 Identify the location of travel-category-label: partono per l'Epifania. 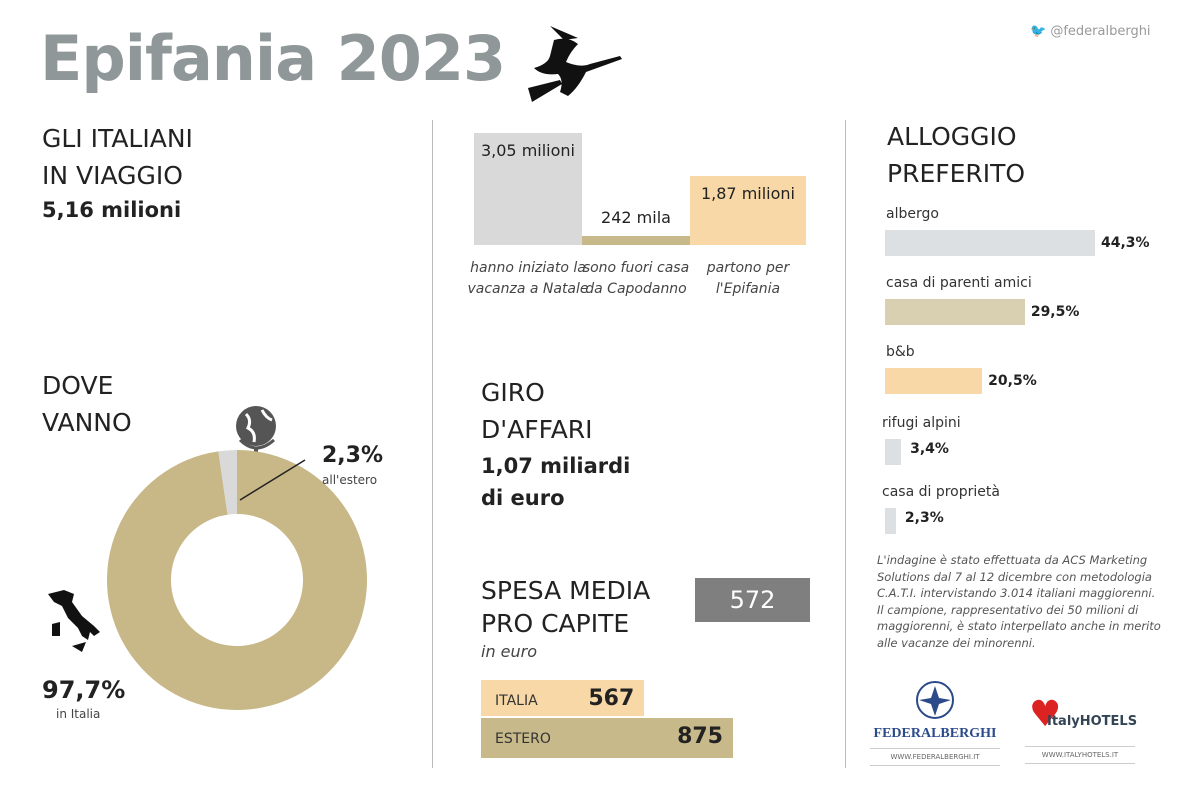
(748, 278).